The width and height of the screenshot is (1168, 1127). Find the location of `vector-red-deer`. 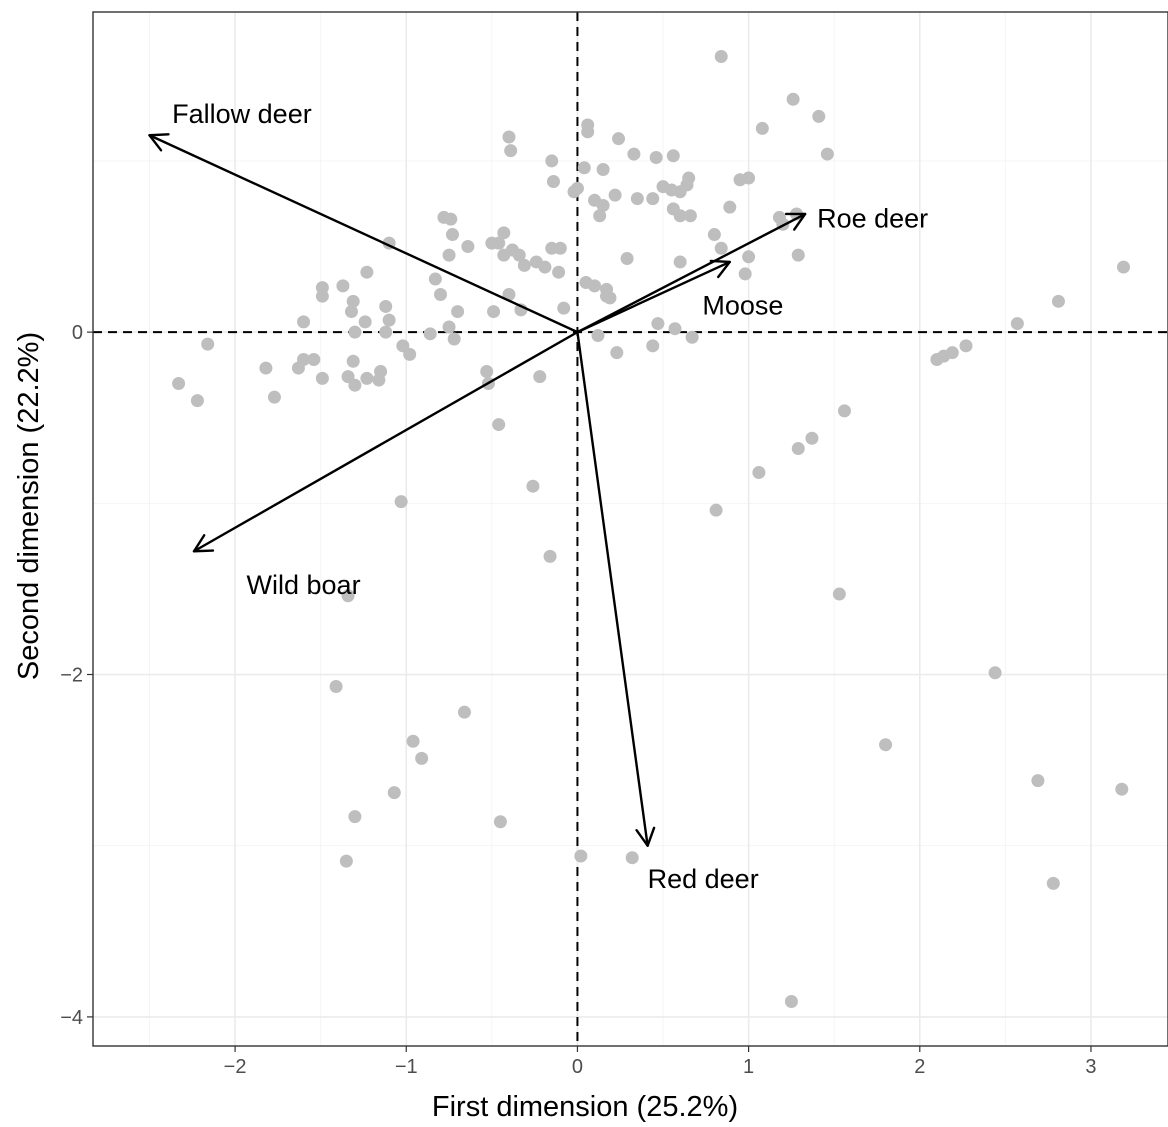

vector-red-deer is located at coordinates (612, 588).